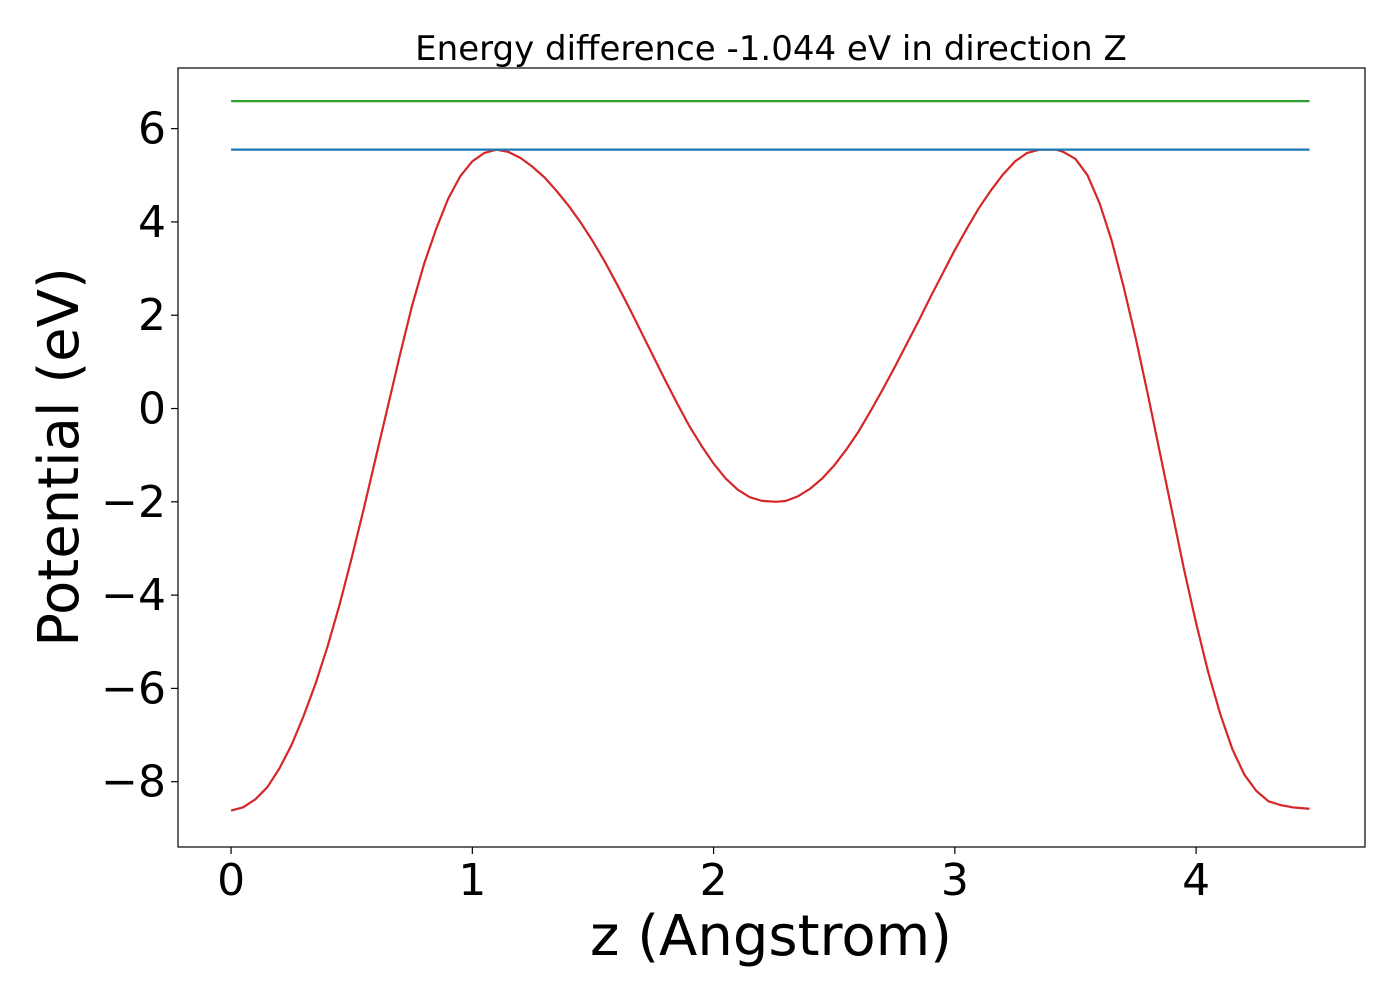 The image size is (1400, 1000). I want to click on y-tick-label: 2, so click(152, 315).